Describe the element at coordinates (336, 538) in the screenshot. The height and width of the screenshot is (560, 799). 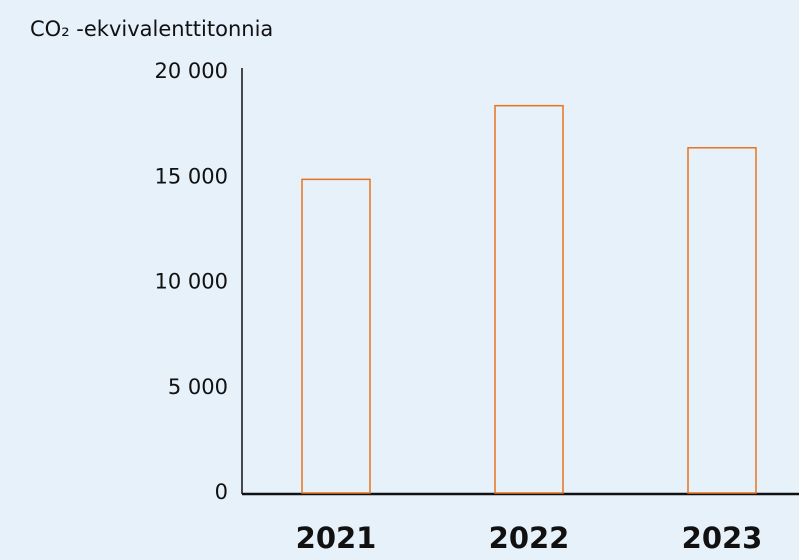
I see `x-tick-label: 2021` at that location.